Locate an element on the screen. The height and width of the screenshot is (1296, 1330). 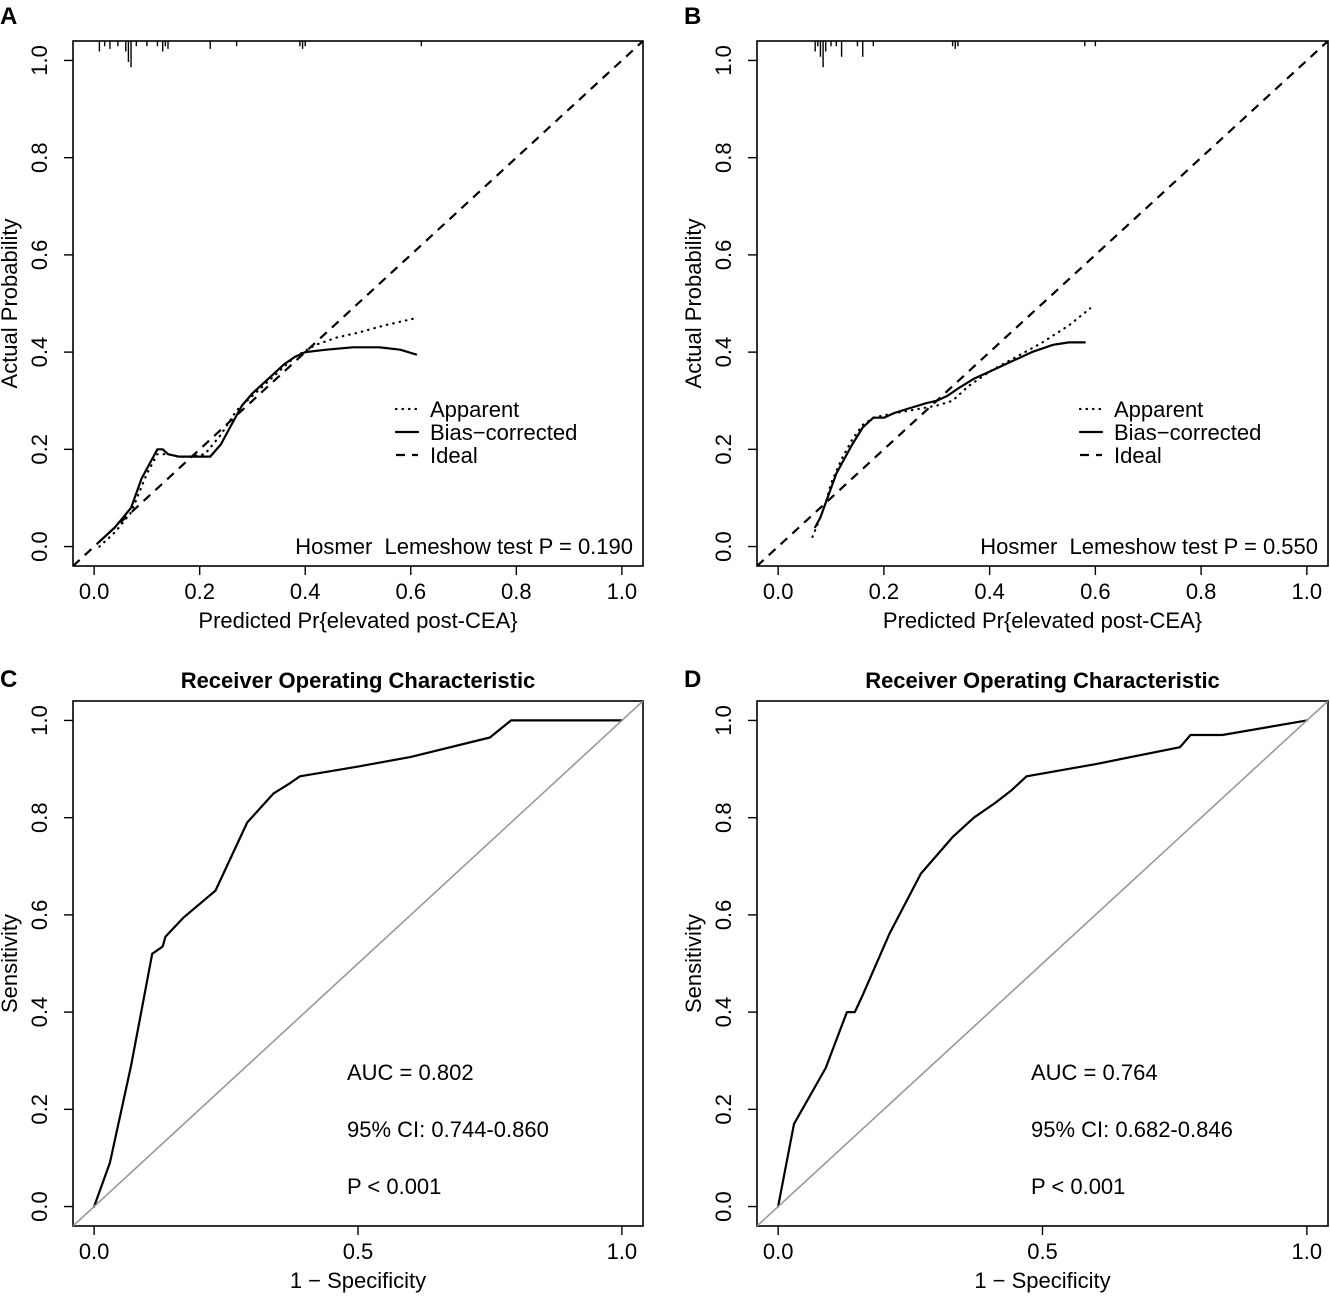
roc-annotation: AUC = 0.764 is located at coordinates (1094, 1072).